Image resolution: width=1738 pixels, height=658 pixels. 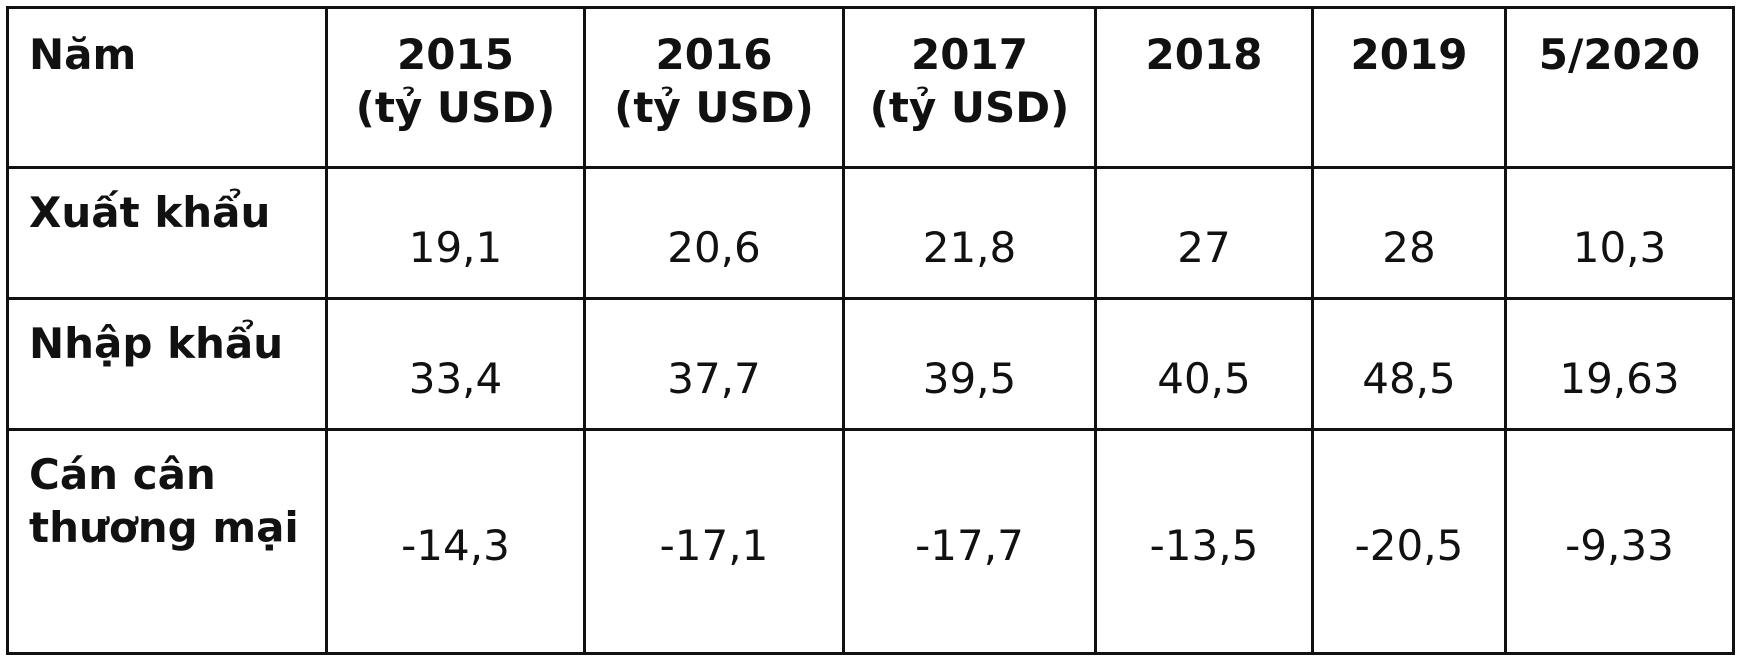 What do you see at coordinates (455, 364) in the screenshot?
I see `value-cell: 33,4` at bounding box center [455, 364].